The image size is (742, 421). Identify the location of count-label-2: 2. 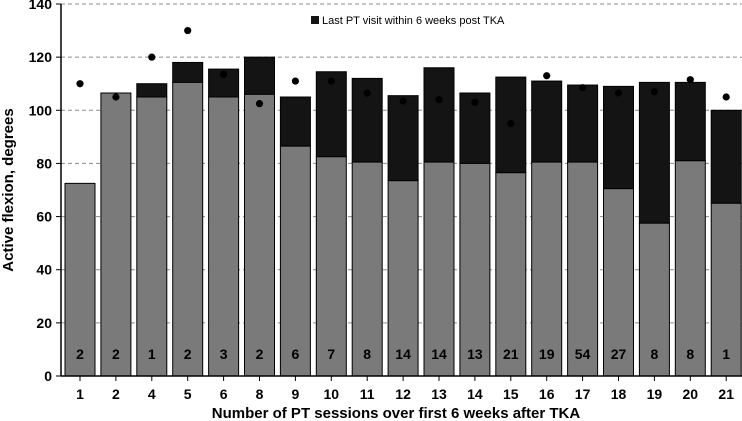
(116, 354).